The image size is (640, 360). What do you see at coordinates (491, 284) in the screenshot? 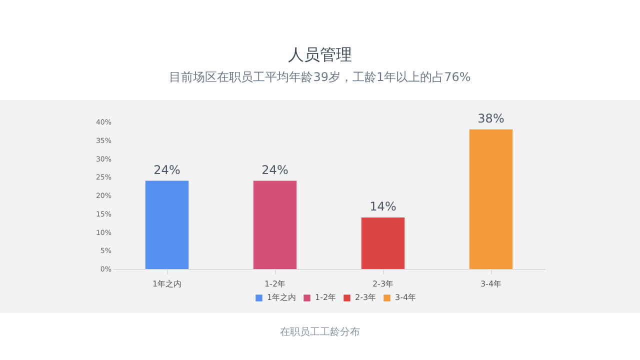
I see `x-tick-label: 3-4年` at bounding box center [491, 284].